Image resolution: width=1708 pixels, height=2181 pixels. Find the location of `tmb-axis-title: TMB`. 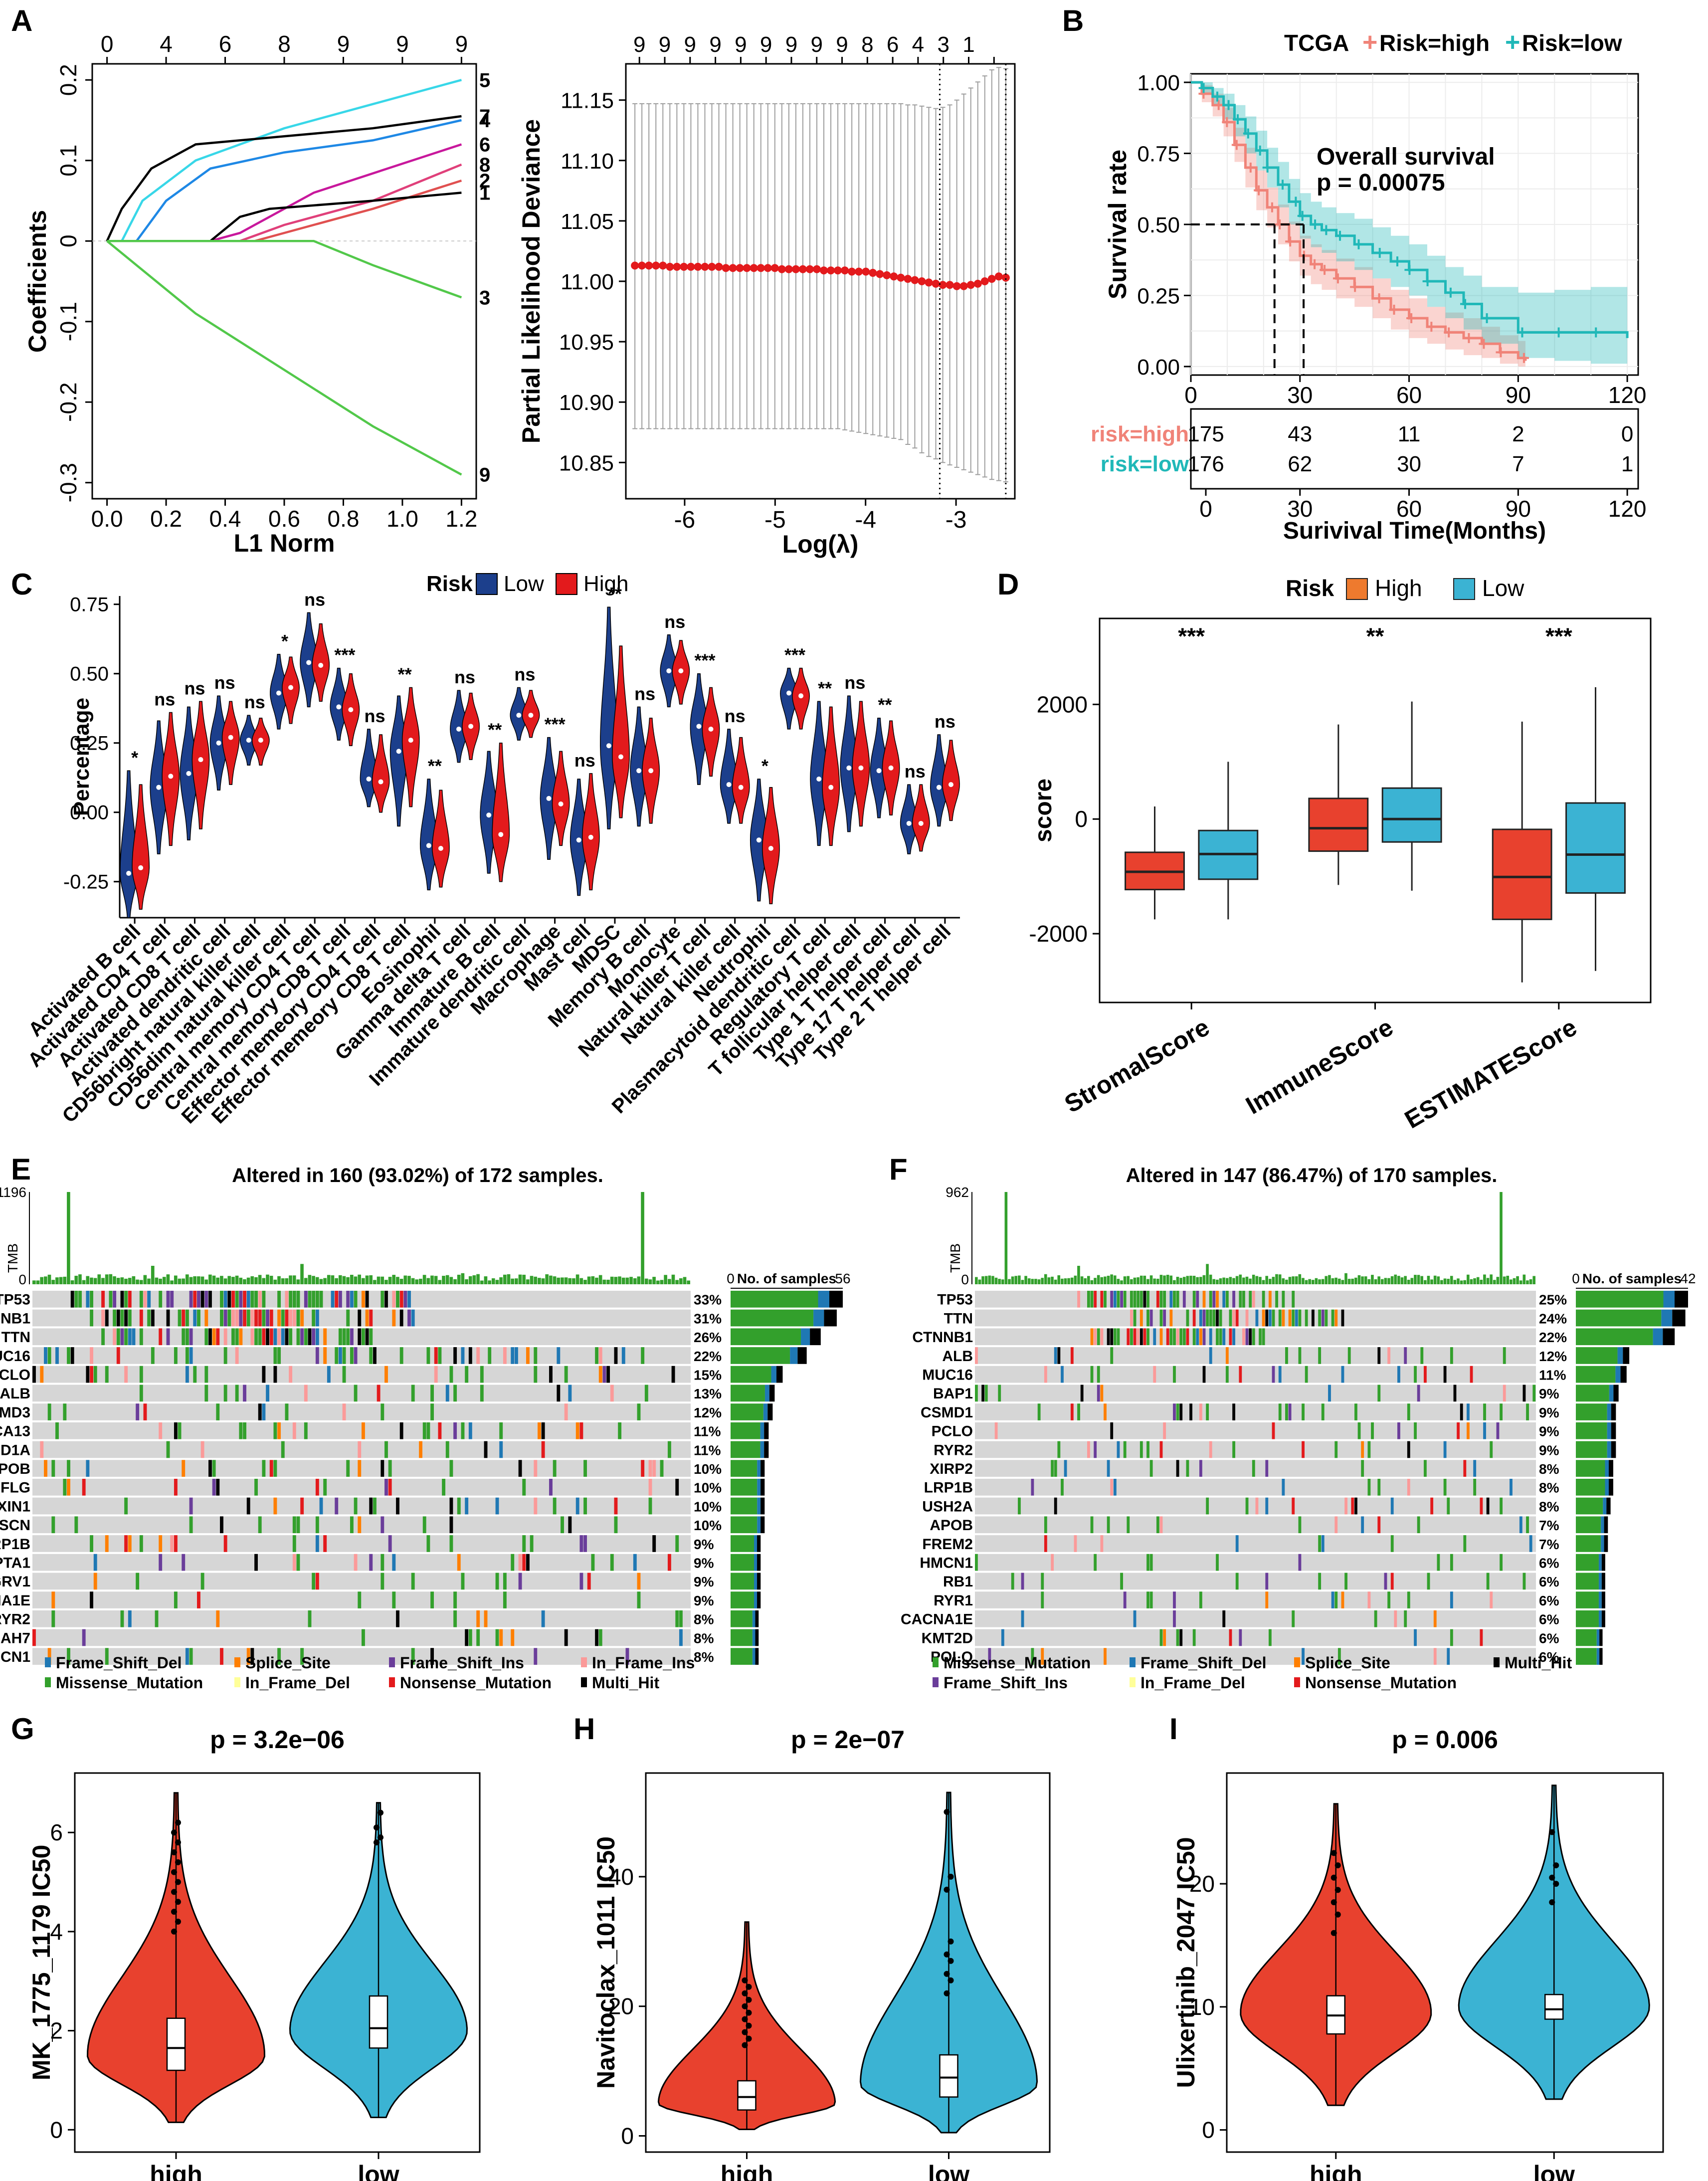

tmb-axis-title: TMB is located at coordinates (12, 1258).